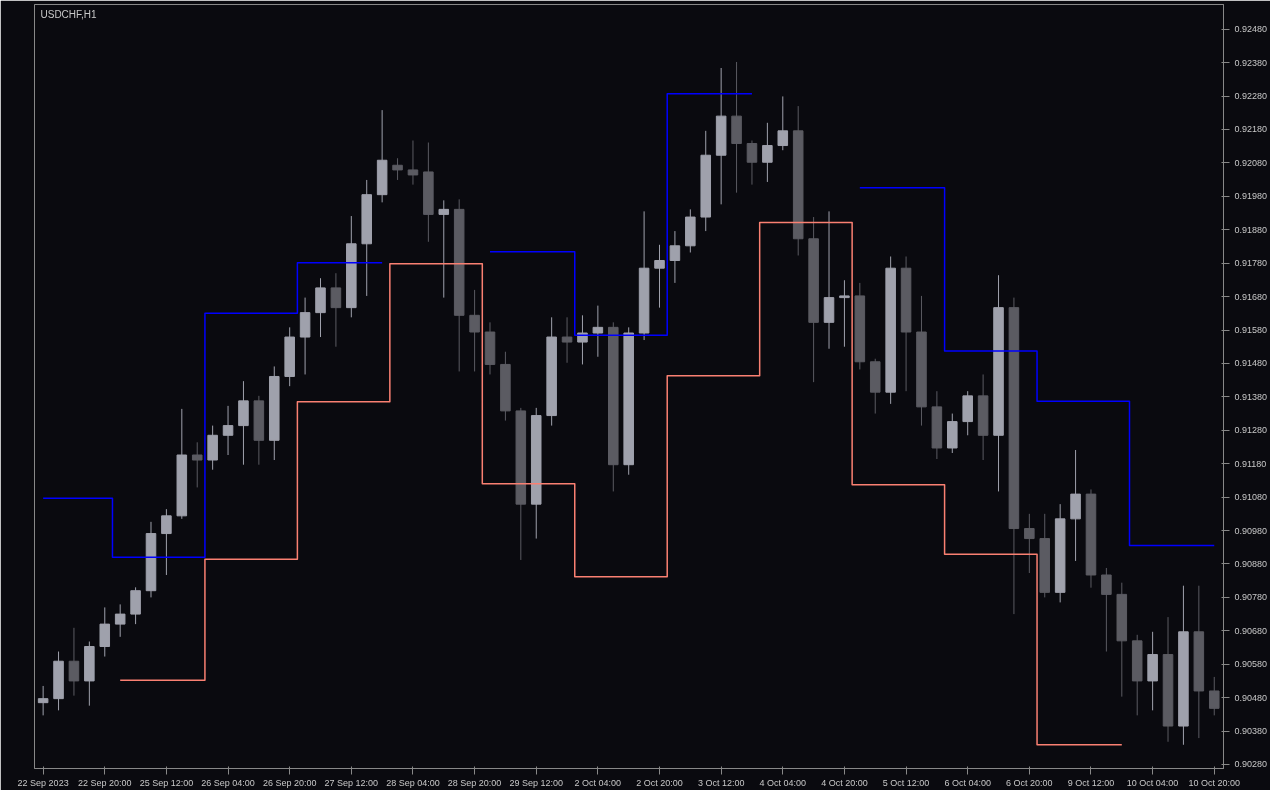 The image size is (1280, 800). What do you see at coordinates (1251, 630) in the screenshot?
I see `y-tick-label: 0.90680` at bounding box center [1251, 630].